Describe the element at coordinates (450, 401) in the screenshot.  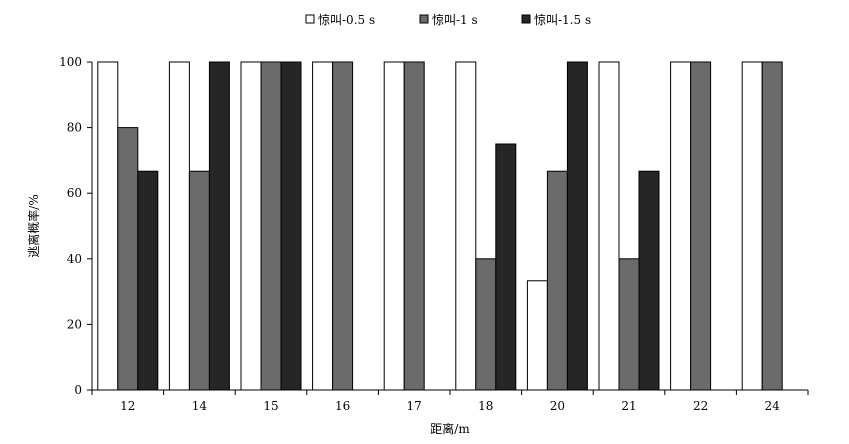
I see `x-ticks: 12 14 15 16 17 18 20 21 22 24` at that location.